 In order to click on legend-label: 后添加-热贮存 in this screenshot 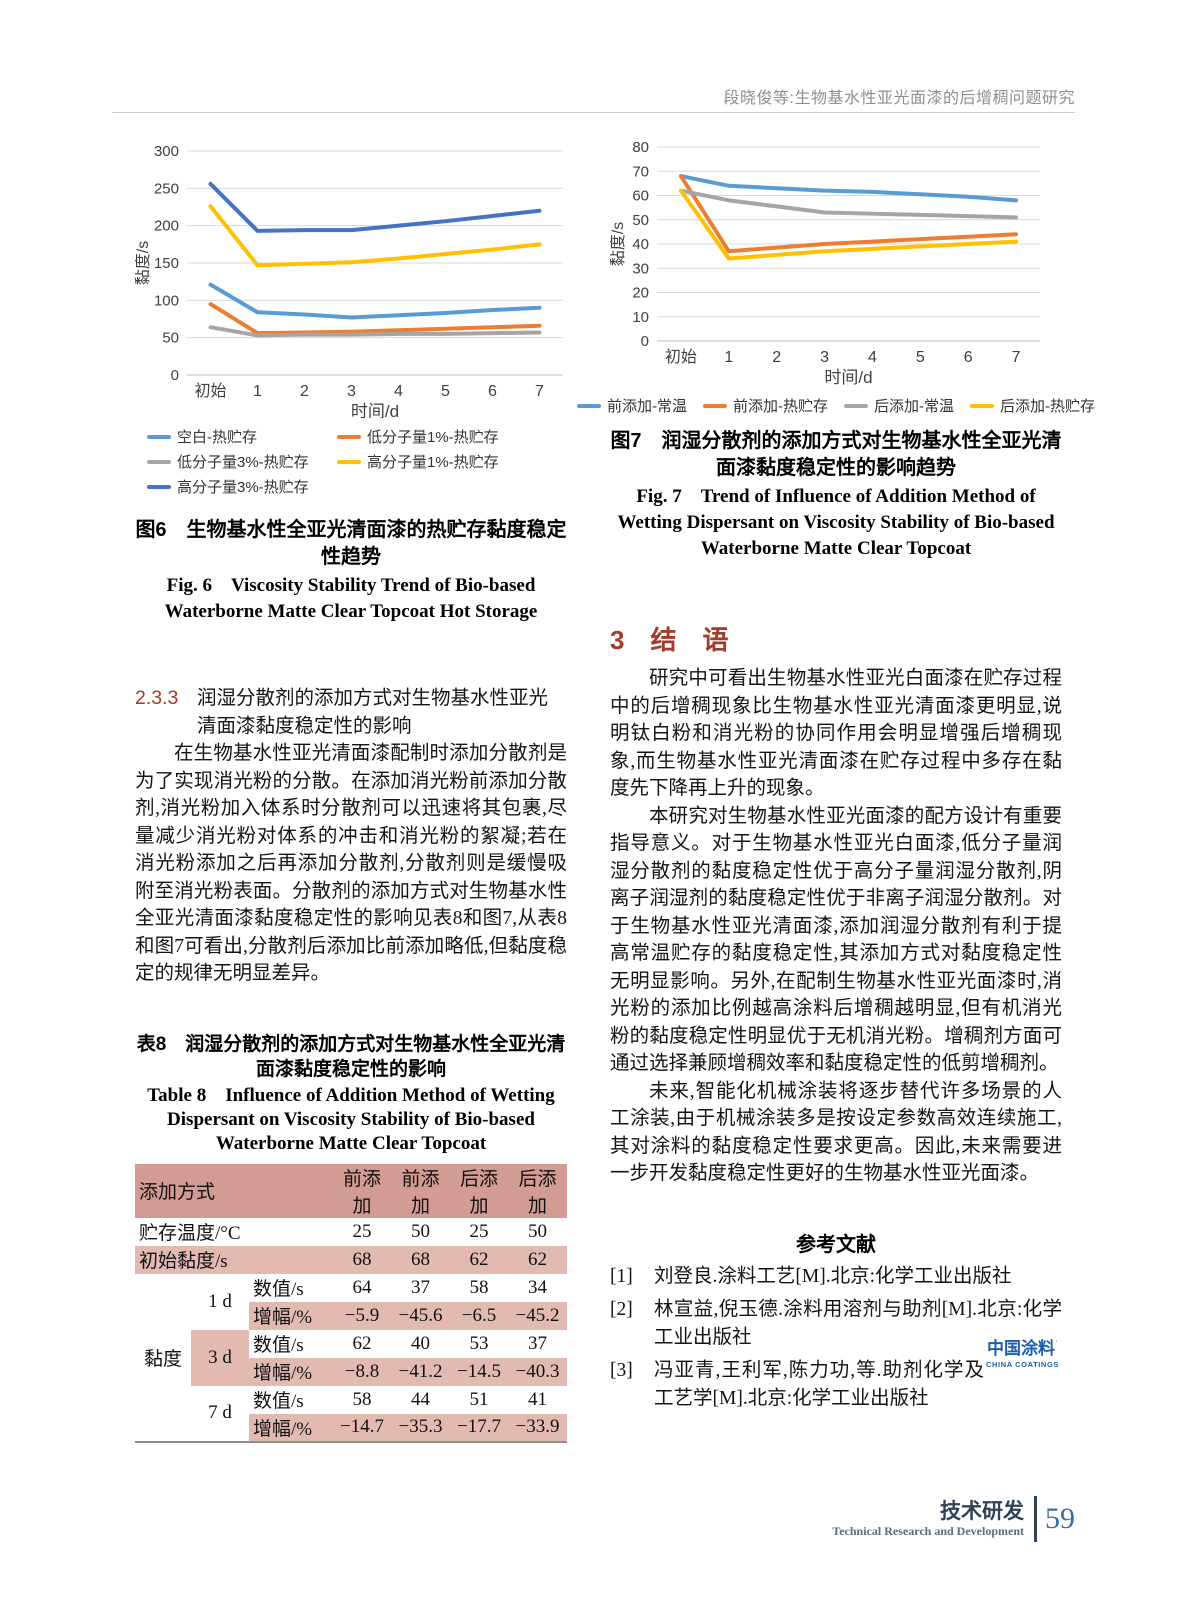, I will do `click(1047, 406)`.